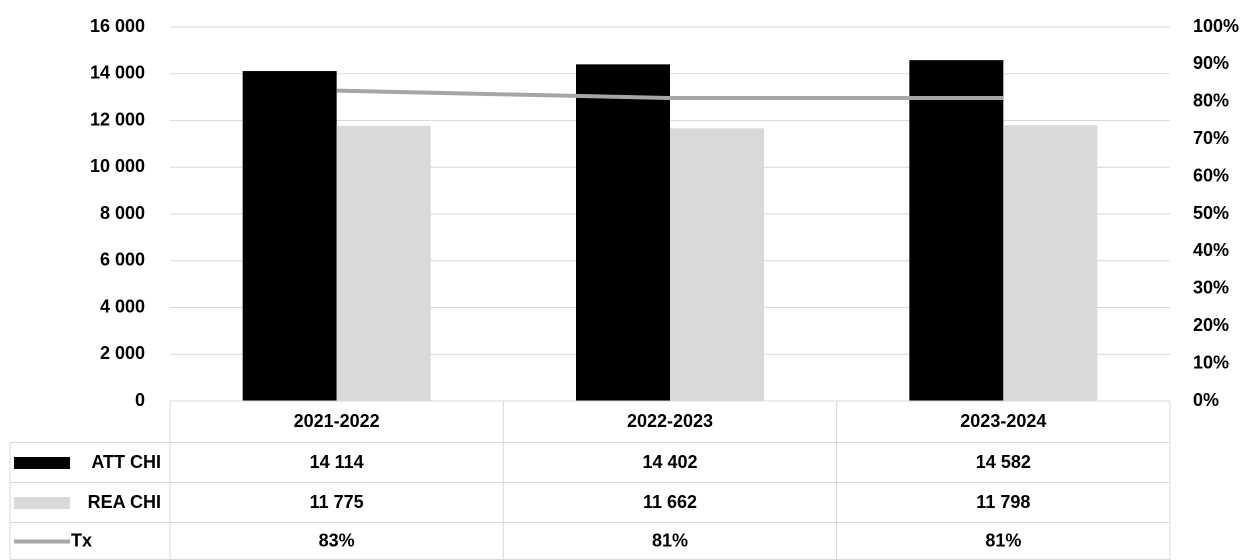  What do you see at coordinates (1211, 138) in the screenshot?
I see `y2-tick-label: 70%` at bounding box center [1211, 138].